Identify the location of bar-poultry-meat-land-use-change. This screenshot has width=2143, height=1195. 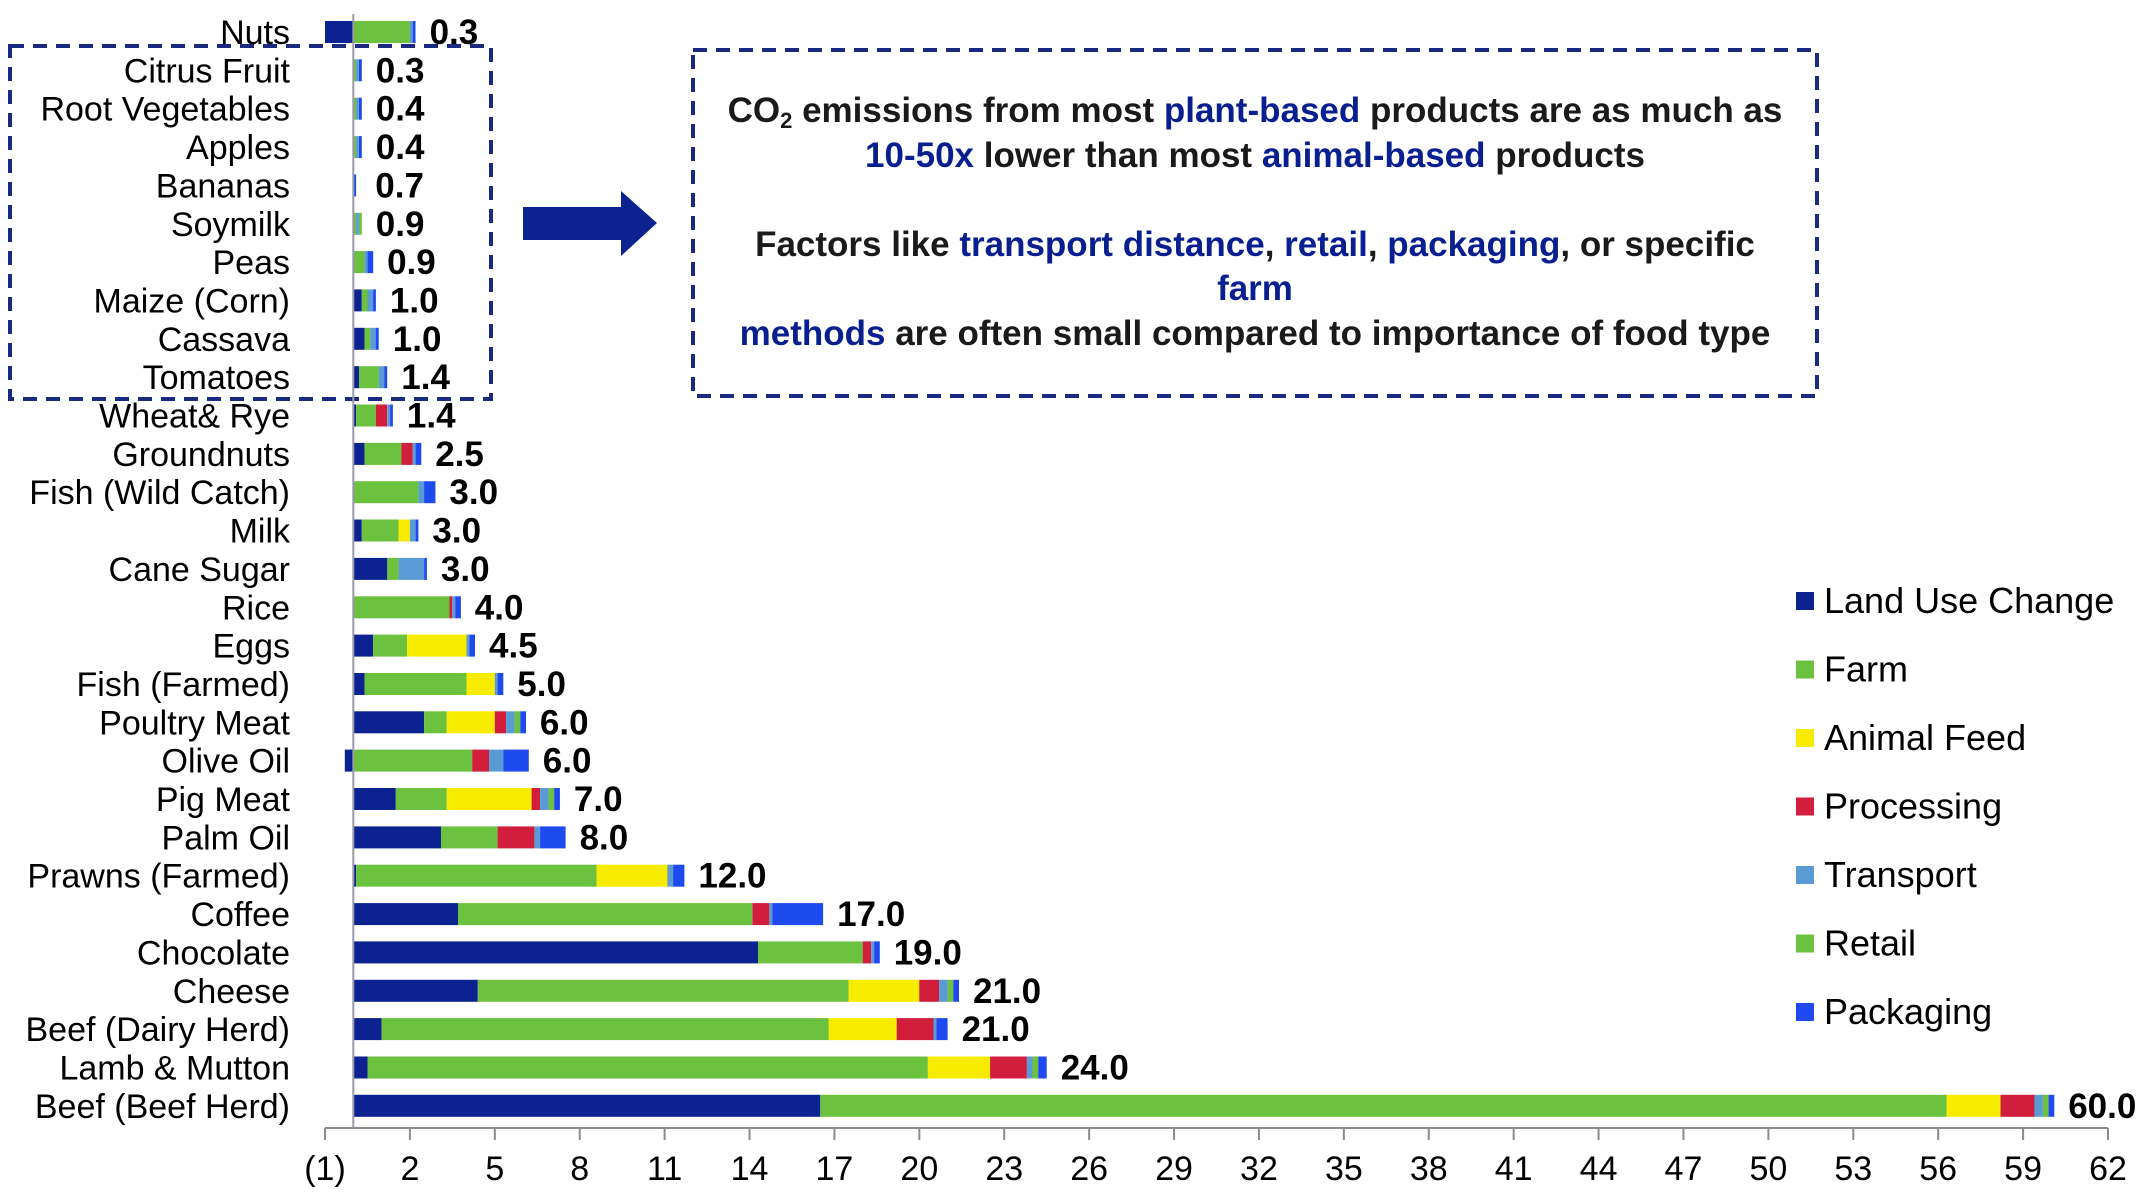
(389, 722).